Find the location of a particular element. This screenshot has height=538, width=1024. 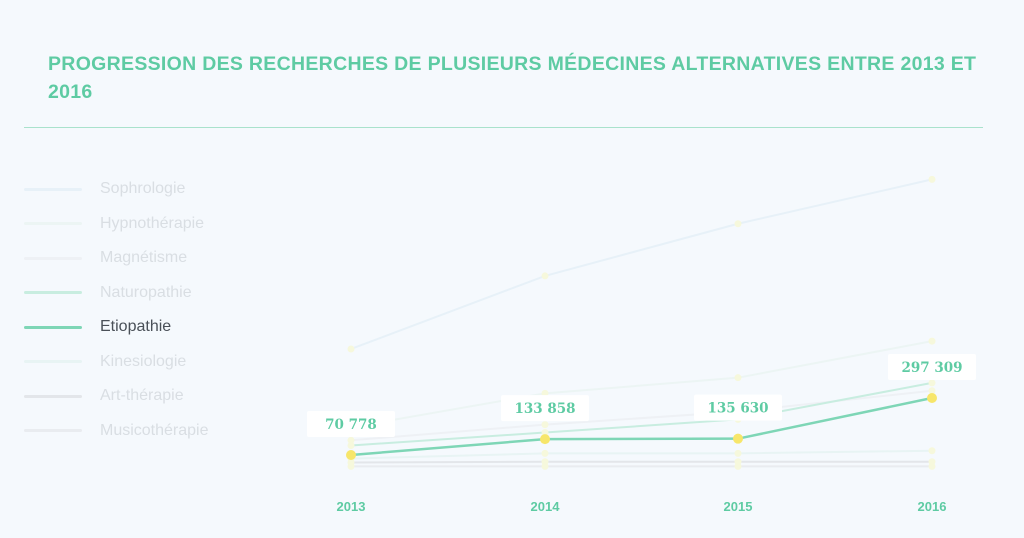

x-tick-label: 2015 is located at coordinates (738, 506).